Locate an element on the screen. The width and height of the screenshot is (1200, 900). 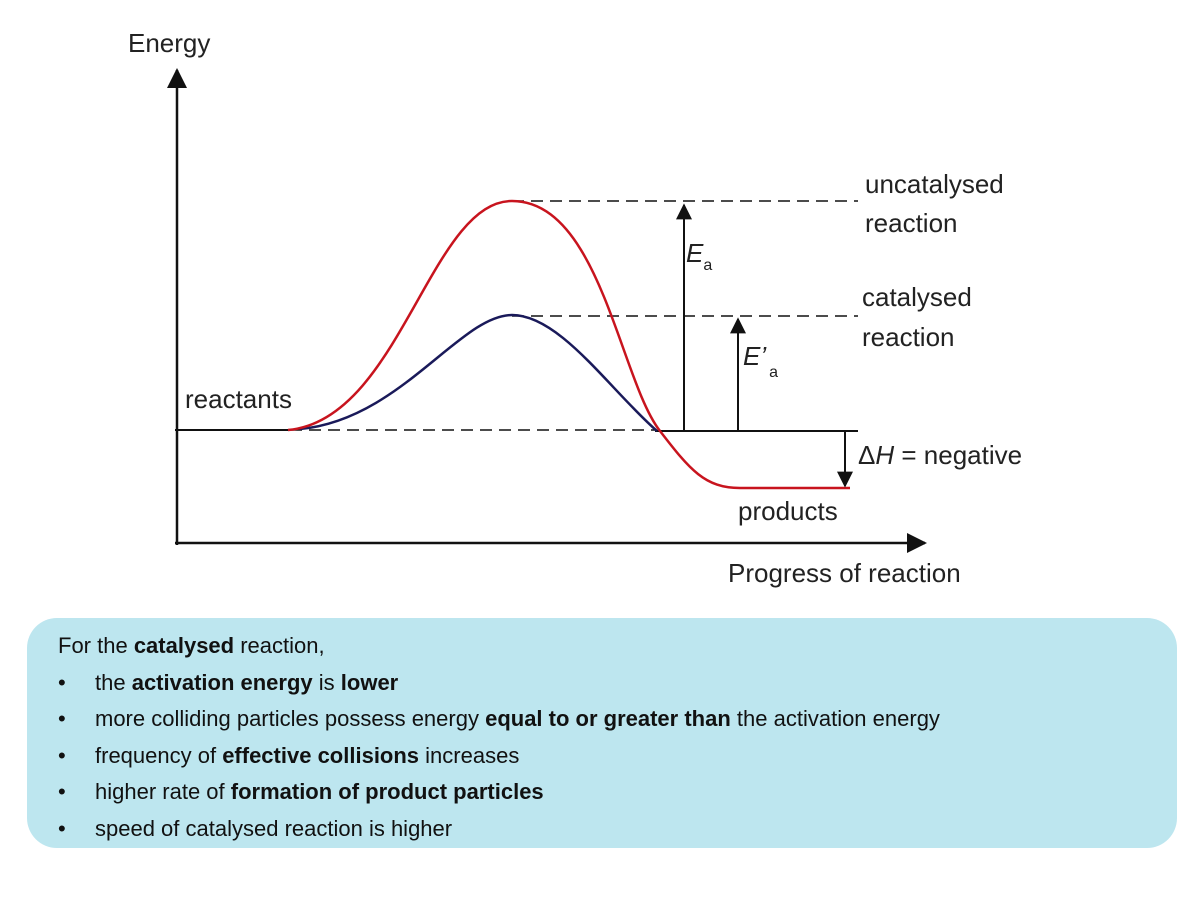
text: more colliding particles possess energy is located at coordinates (290, 718).